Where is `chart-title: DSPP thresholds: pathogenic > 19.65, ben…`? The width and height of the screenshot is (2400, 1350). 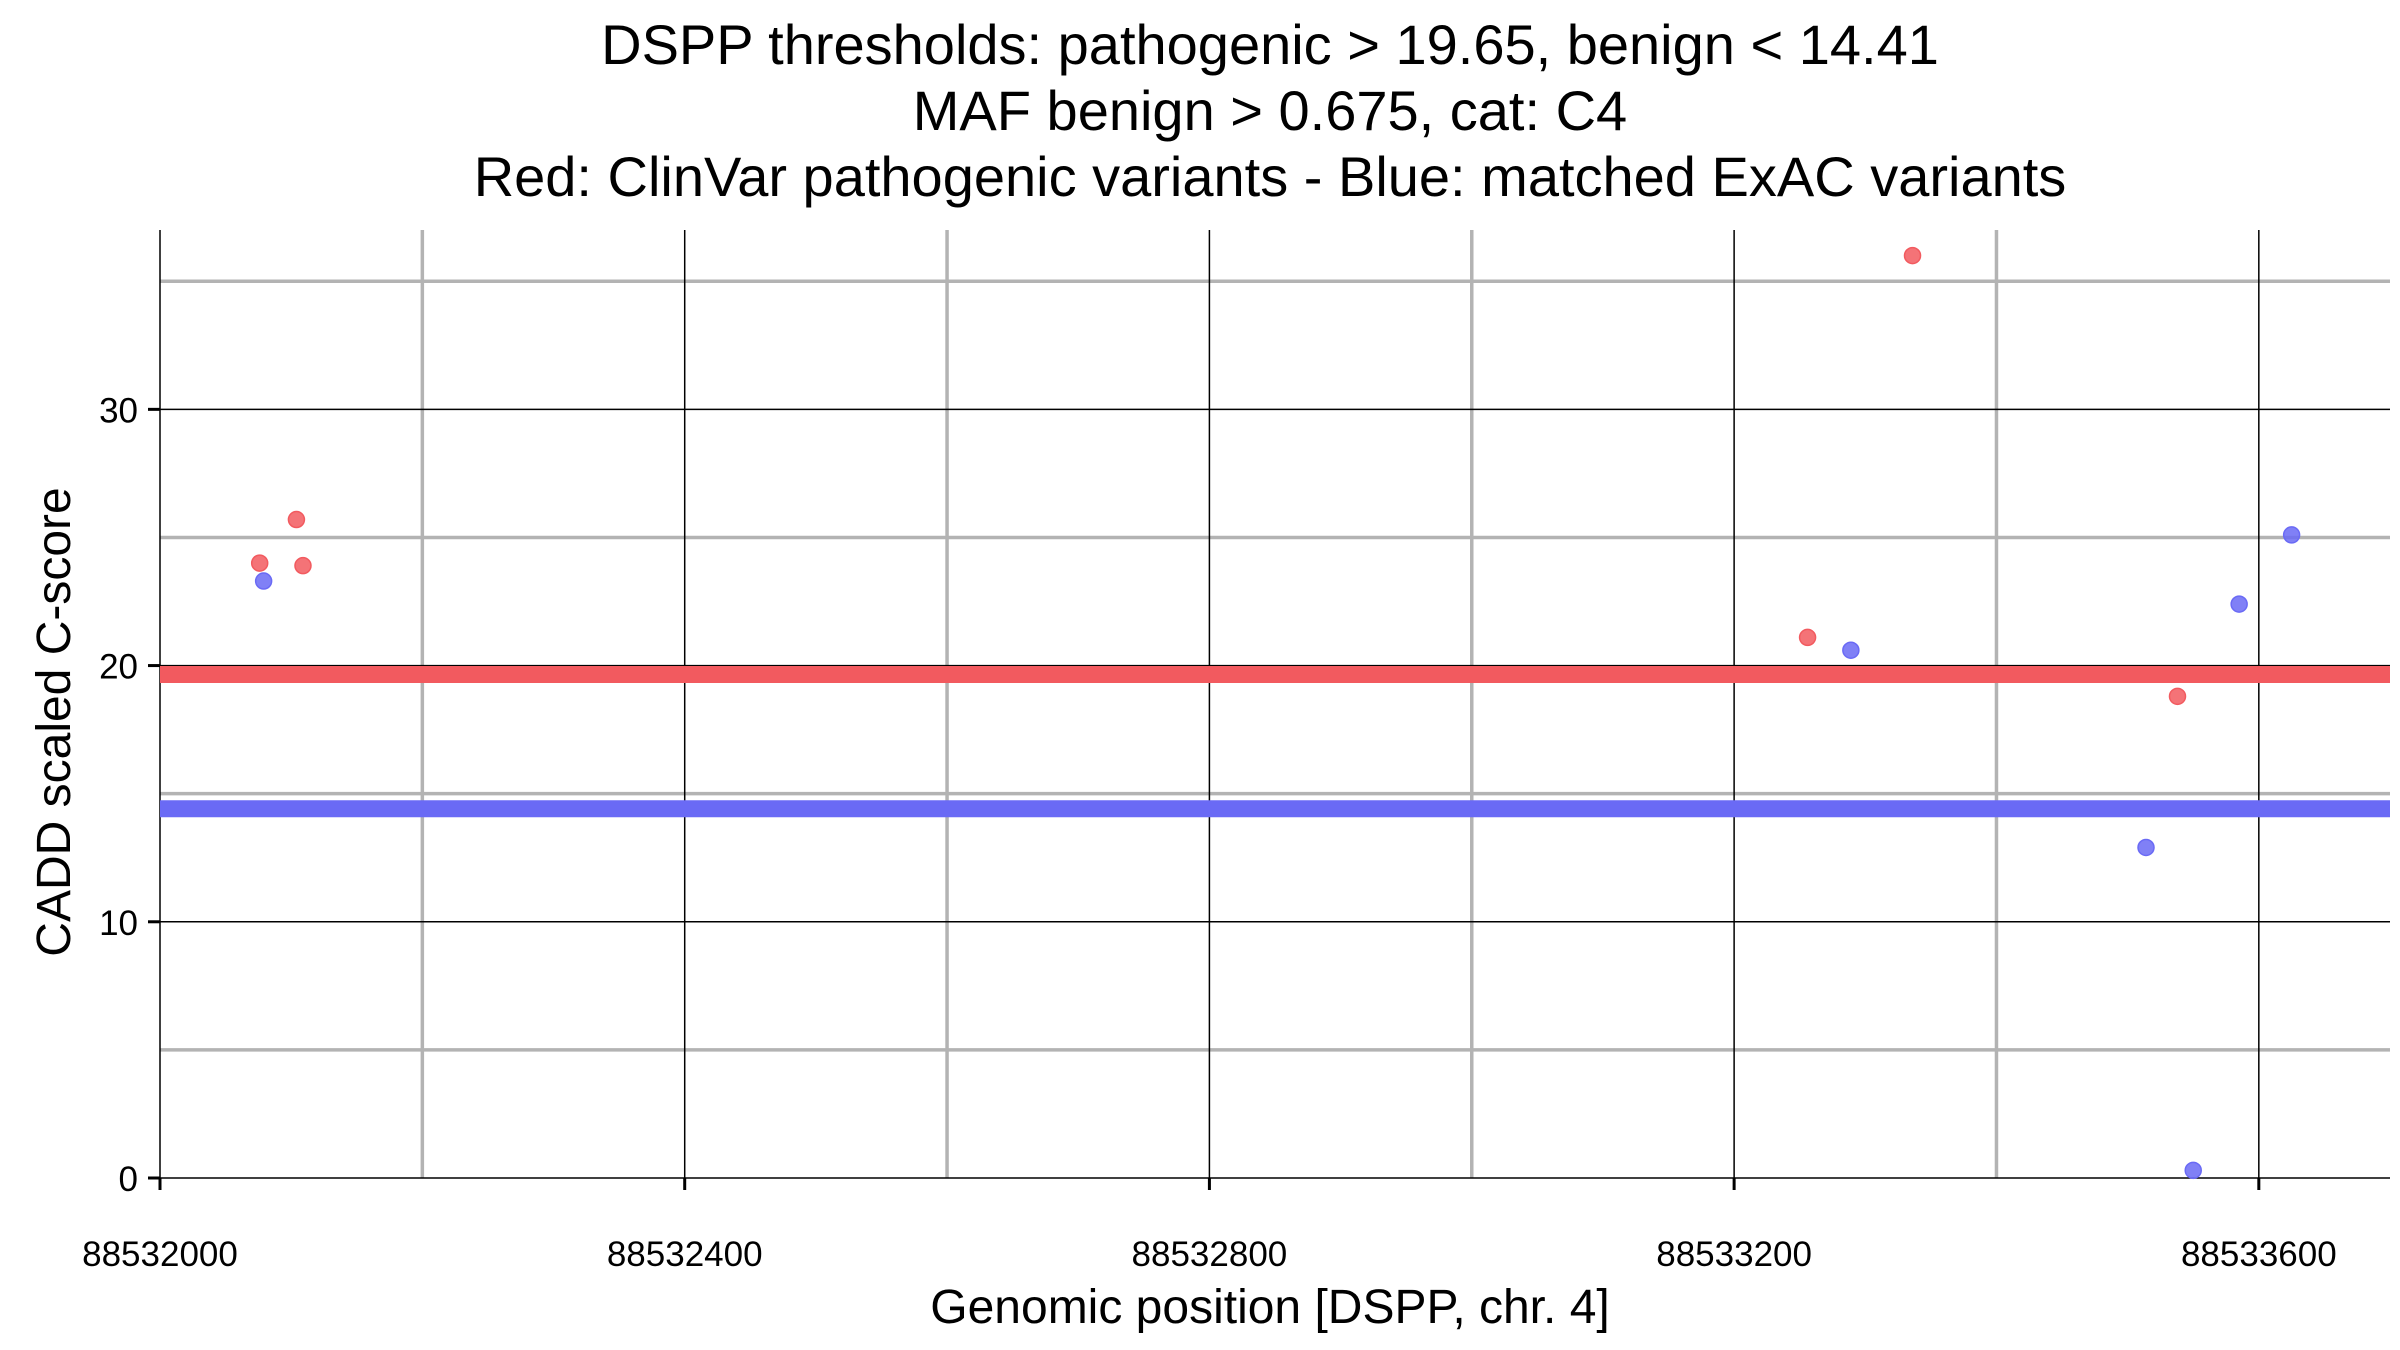
chart-title: DSPP thresholds: pathogenic > 19.65, ben… is located at coordinates (1270, 110).